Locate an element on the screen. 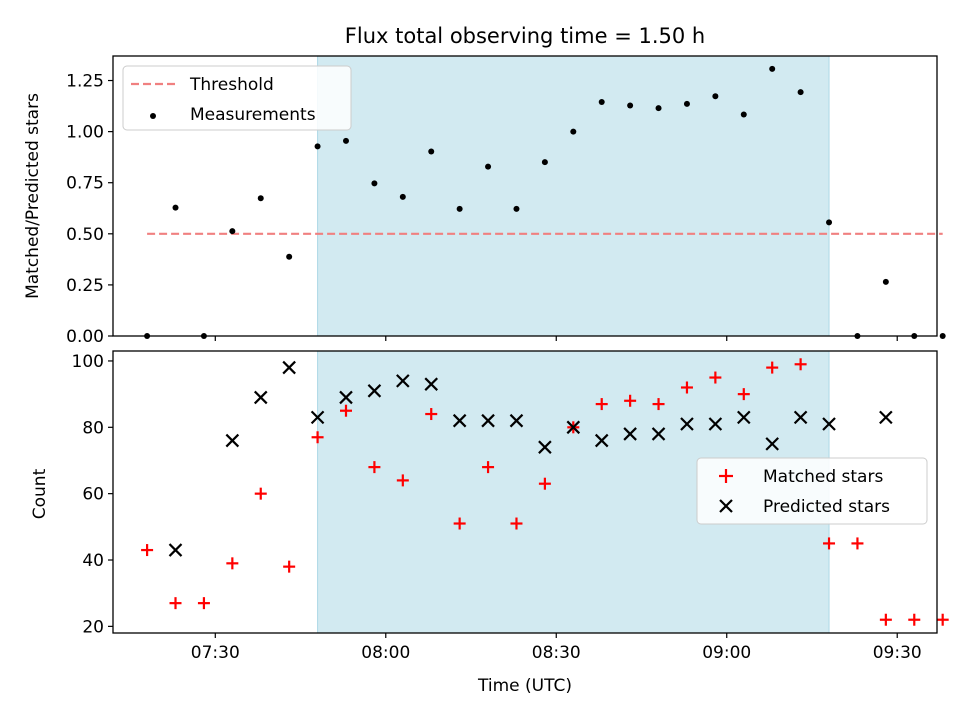 The height and width of the screenshot is (720, 960). top-legend-box is located at coordinates (237, 98).